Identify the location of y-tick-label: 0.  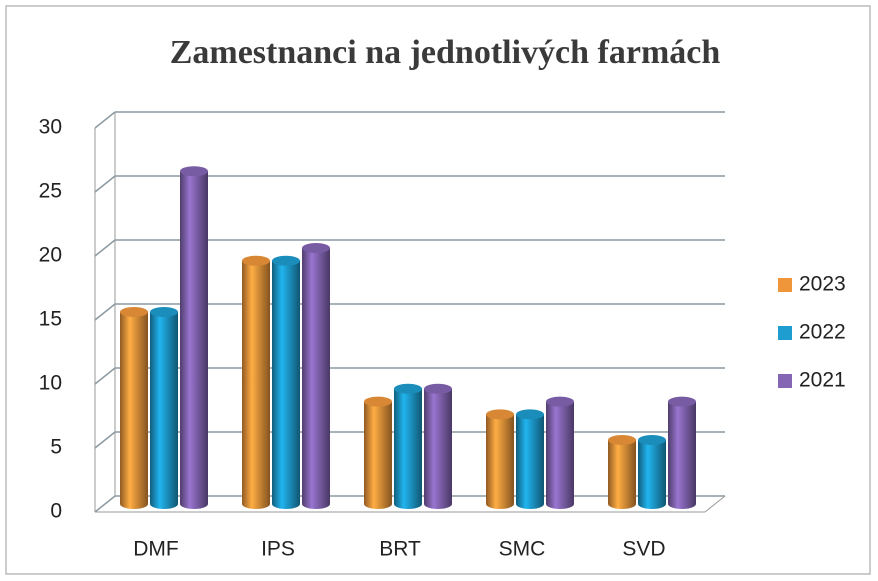
(56, 511).